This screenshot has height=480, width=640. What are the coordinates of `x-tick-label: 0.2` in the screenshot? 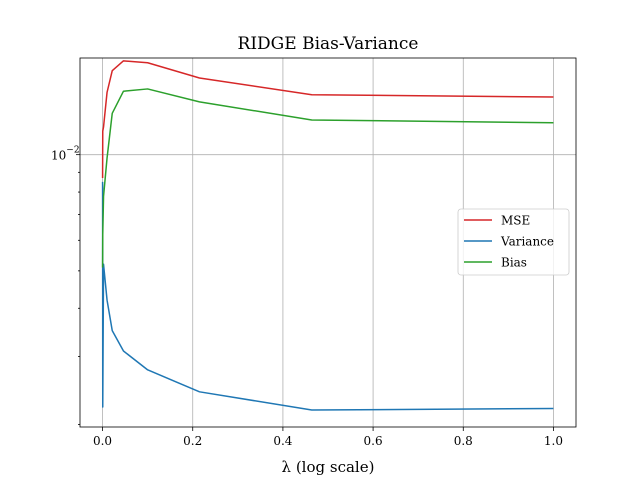 It's located at (192, 441).